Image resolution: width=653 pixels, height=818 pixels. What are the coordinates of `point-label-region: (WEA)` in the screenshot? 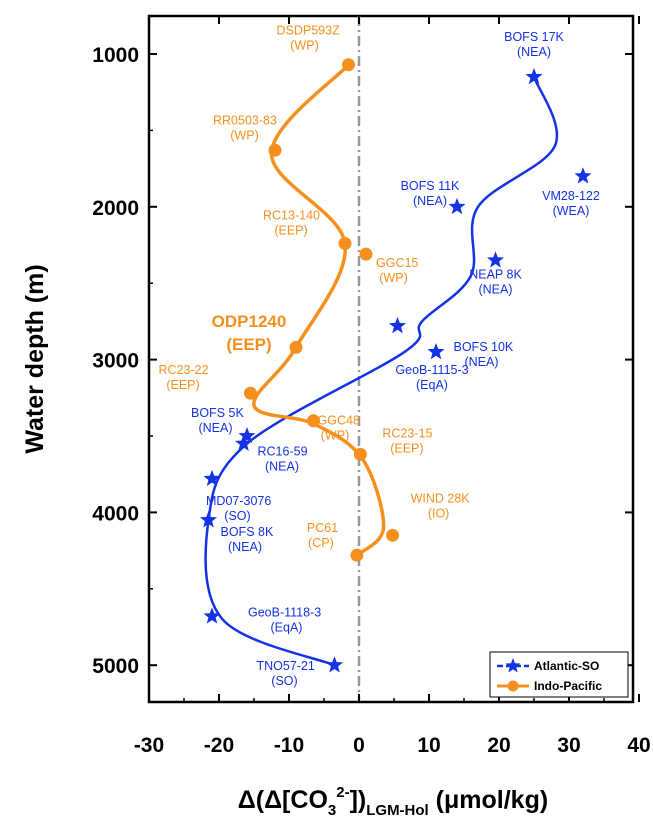 It's located at (571, 211).